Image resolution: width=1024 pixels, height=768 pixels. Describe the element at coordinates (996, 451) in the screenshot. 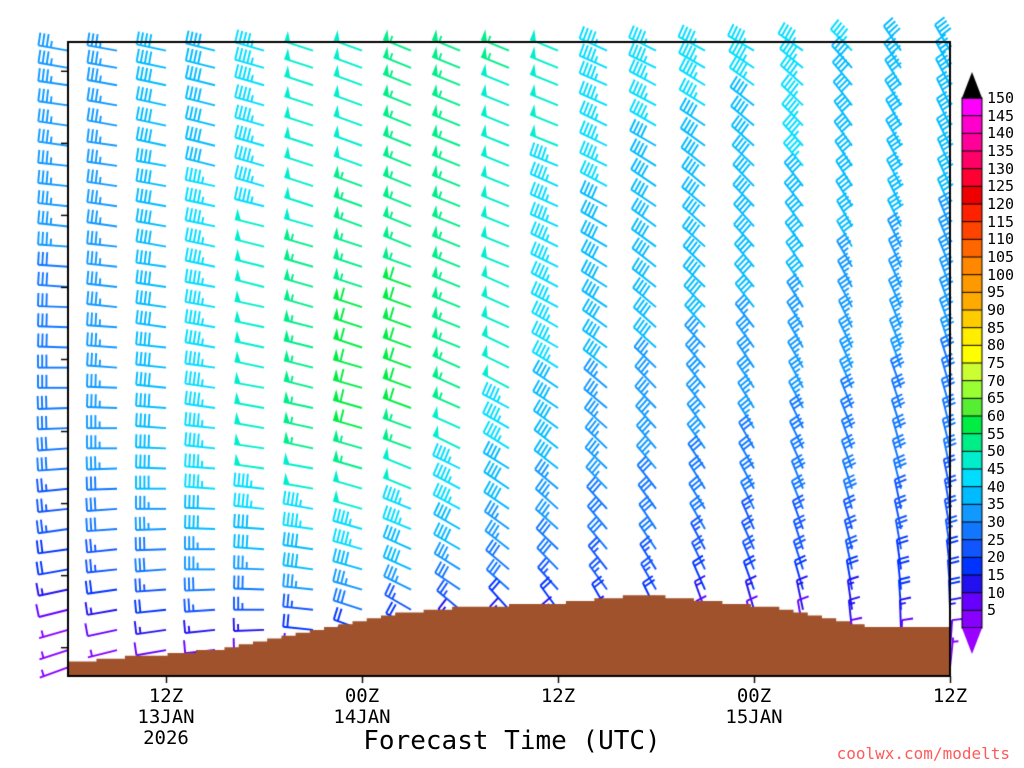

I see `colorbar-label-50: 50` at that location.